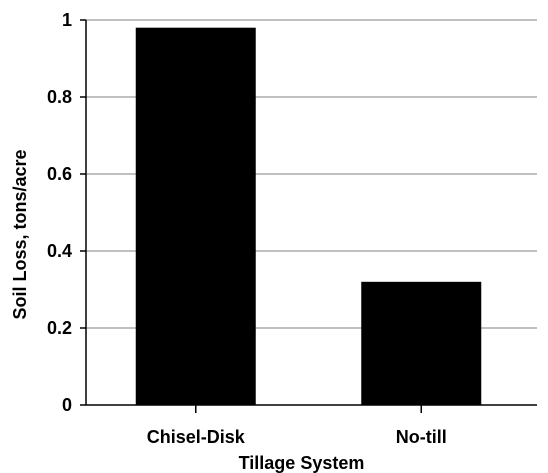 The height and width of the screenshot is (473, 548). I want to click on y-tick-label: 0, so click(67, 405).